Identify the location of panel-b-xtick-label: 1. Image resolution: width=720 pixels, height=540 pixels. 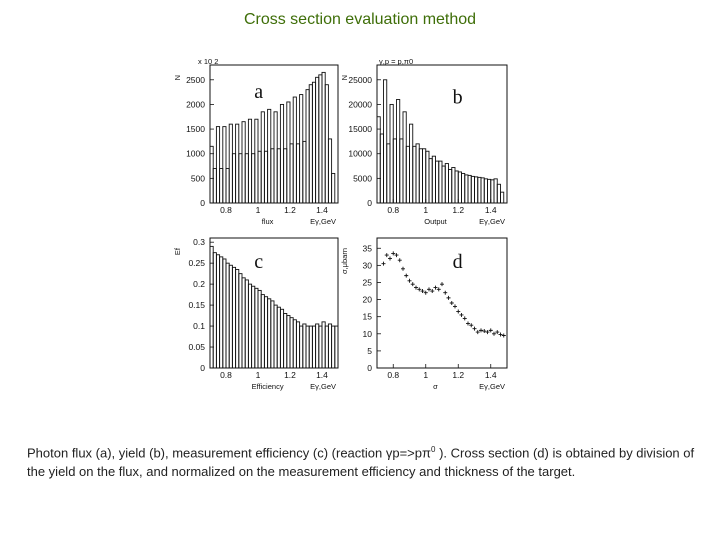
(425, 210).